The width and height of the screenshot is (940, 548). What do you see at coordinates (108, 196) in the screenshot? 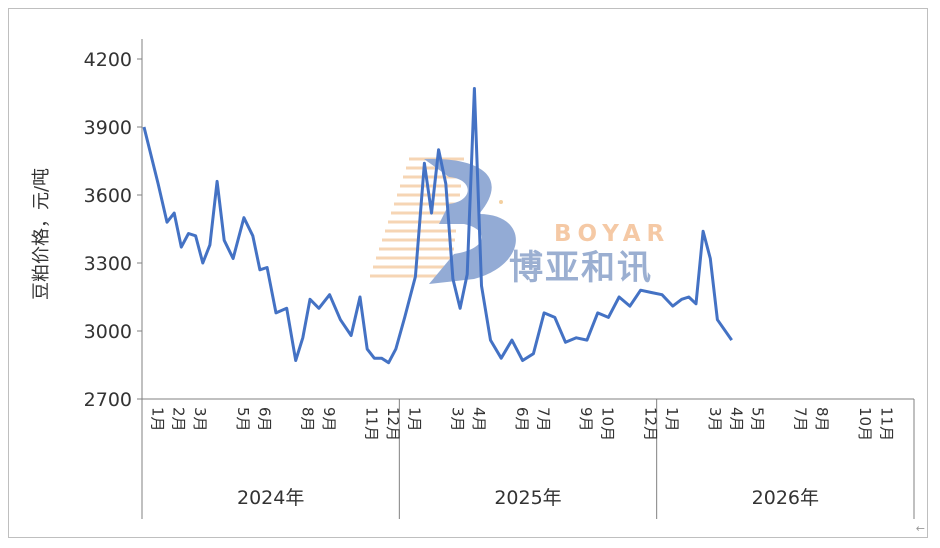
I see `y-tick-label: 3600` at bounding box center [108, 196].